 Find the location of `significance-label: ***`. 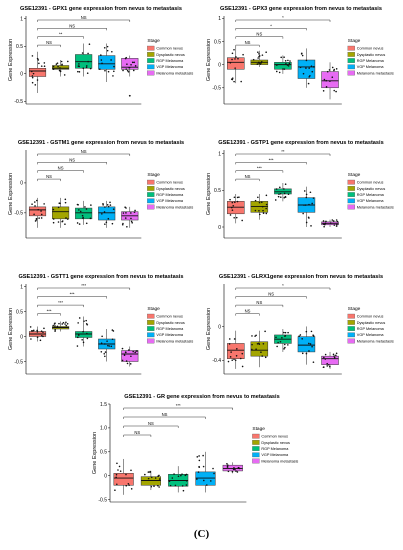

significance-label: *** is located at coordinates (72, 294).